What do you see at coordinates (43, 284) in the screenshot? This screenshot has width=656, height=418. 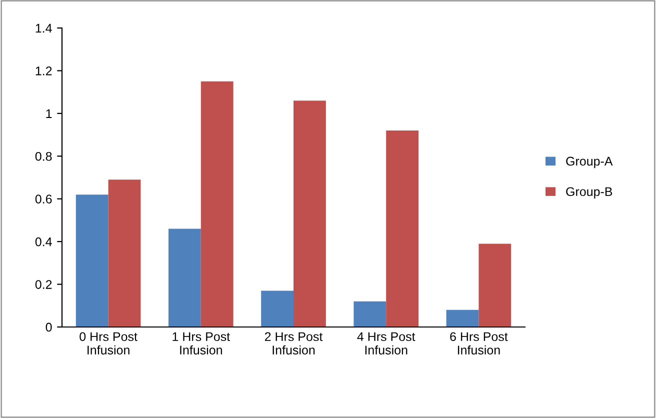 I see `y-tick-label: 0.2` at bounding box center [43, 284].